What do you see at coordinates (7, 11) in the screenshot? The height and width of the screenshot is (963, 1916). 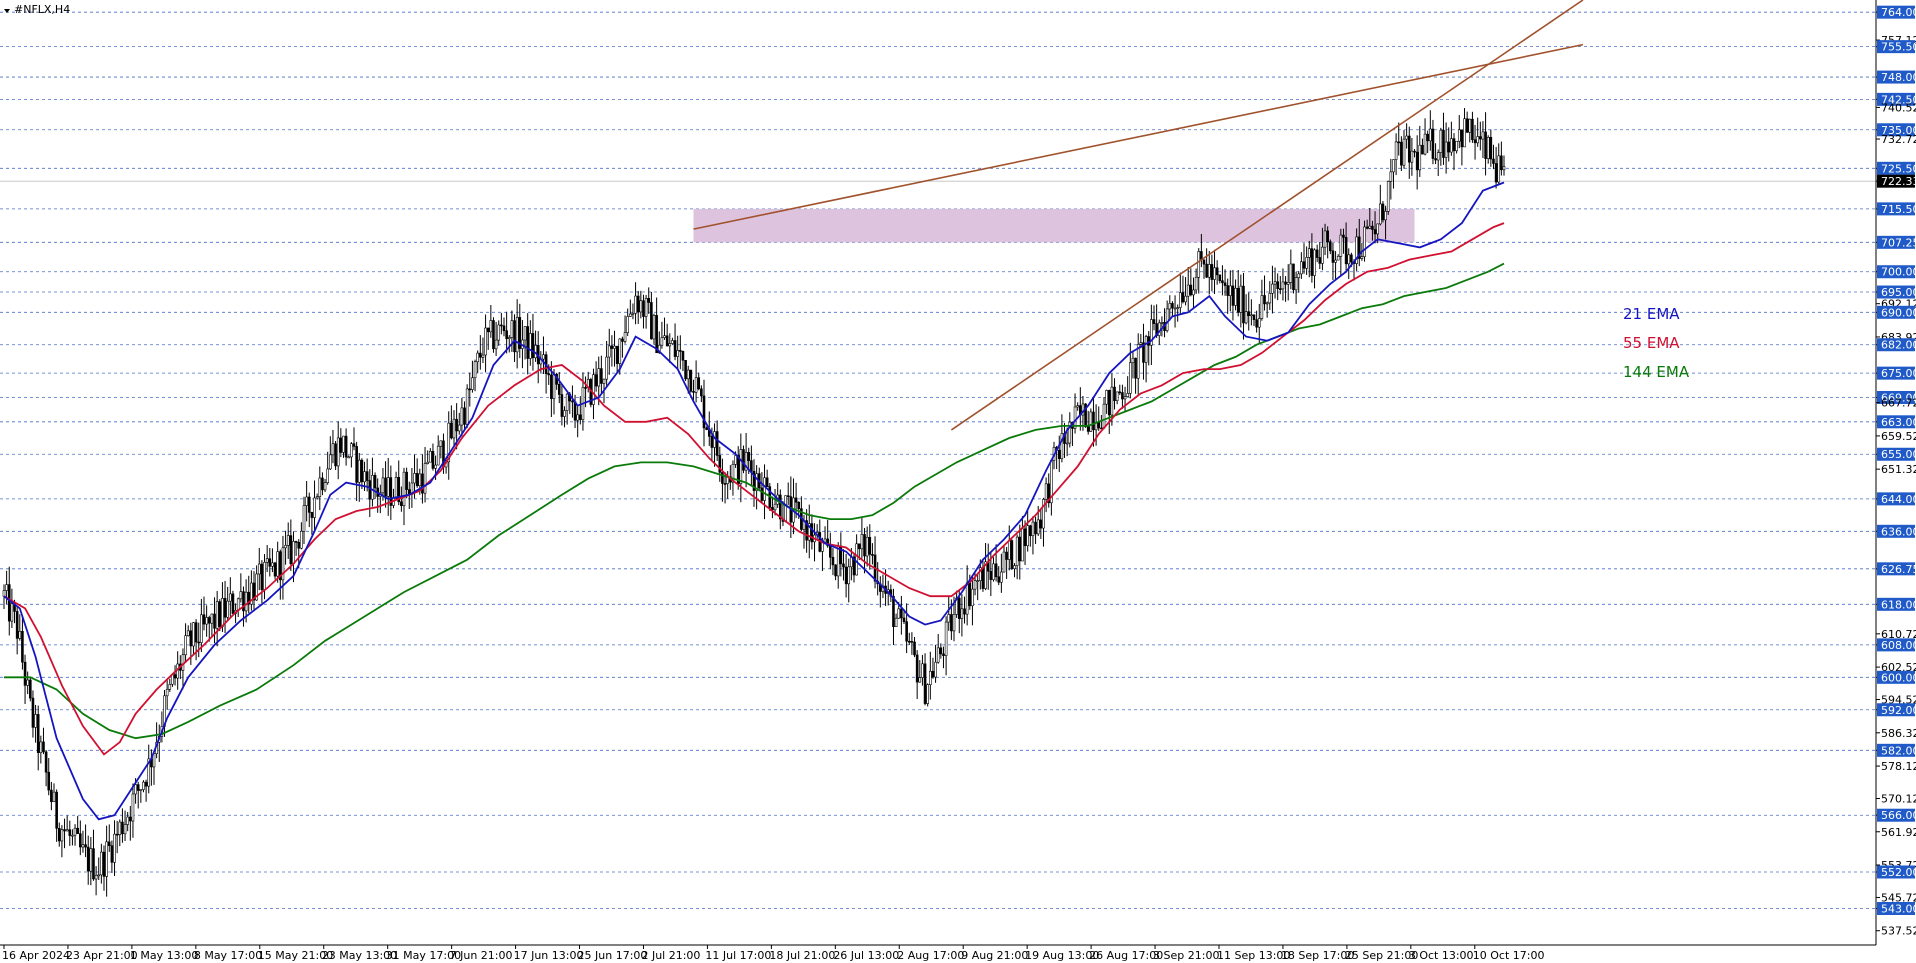 I see `dropdown-triangle-icon` at bounding box center [7, 11].